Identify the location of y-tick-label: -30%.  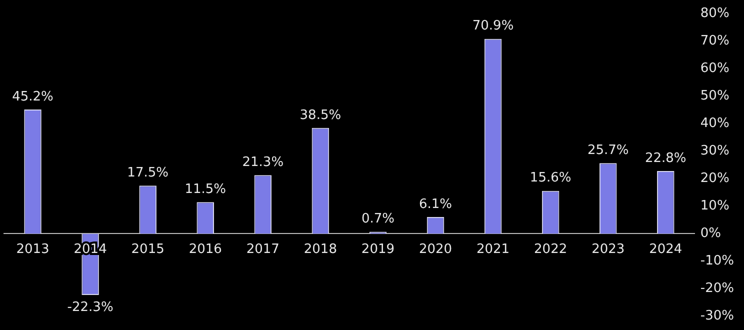
(717, 316).